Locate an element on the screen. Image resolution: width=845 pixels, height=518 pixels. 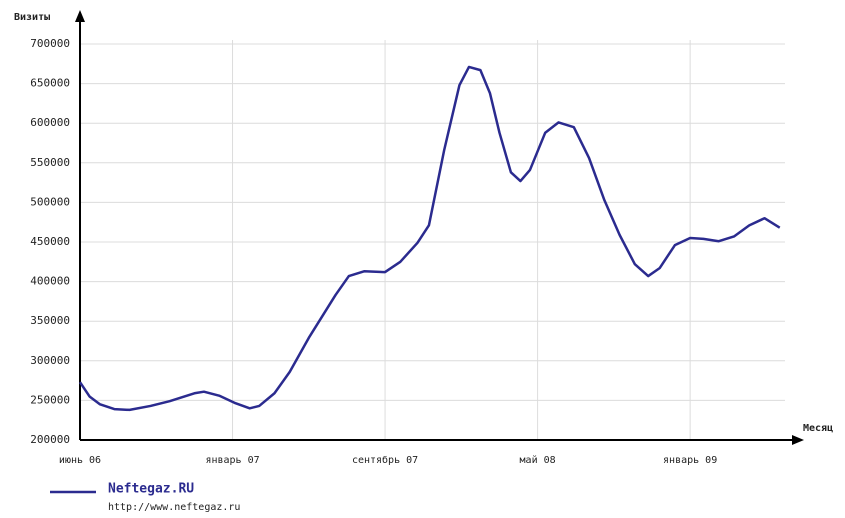
y-tick-label: 550000 is located at coordinates (50, 162).